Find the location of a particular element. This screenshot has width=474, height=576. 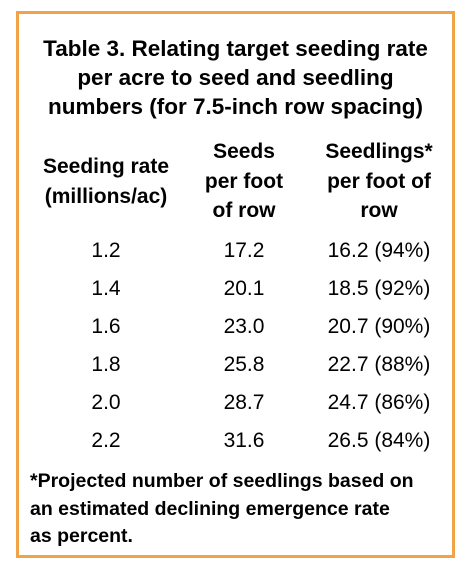

seeds-cell: 31.6 is located at coordinates (244, 440).